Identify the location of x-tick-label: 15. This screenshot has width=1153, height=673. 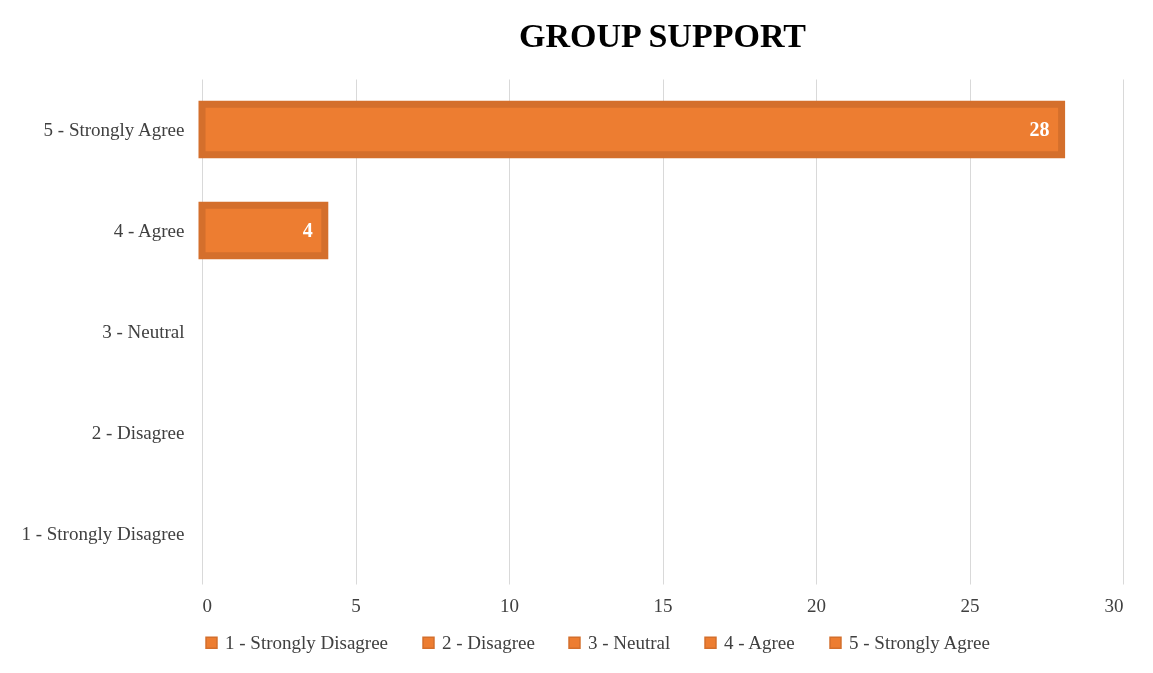
(663, 605).